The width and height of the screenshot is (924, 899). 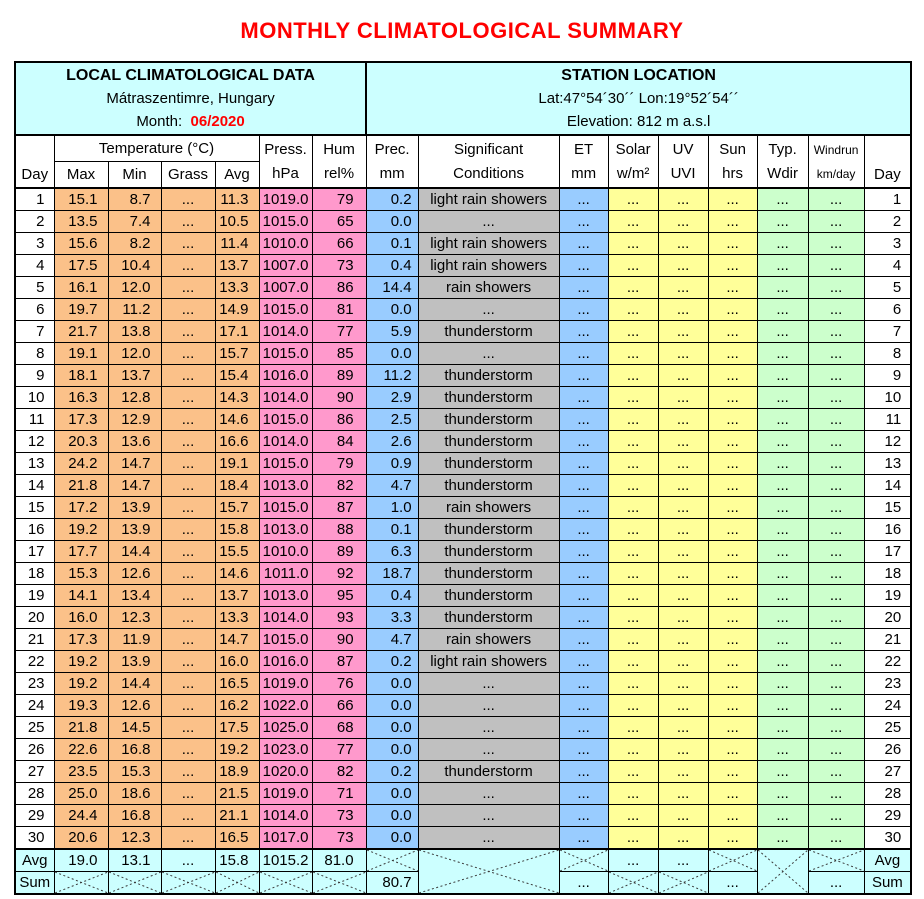 I want to click on temp-max-cell: 20.3, so click(x=81, y=441).